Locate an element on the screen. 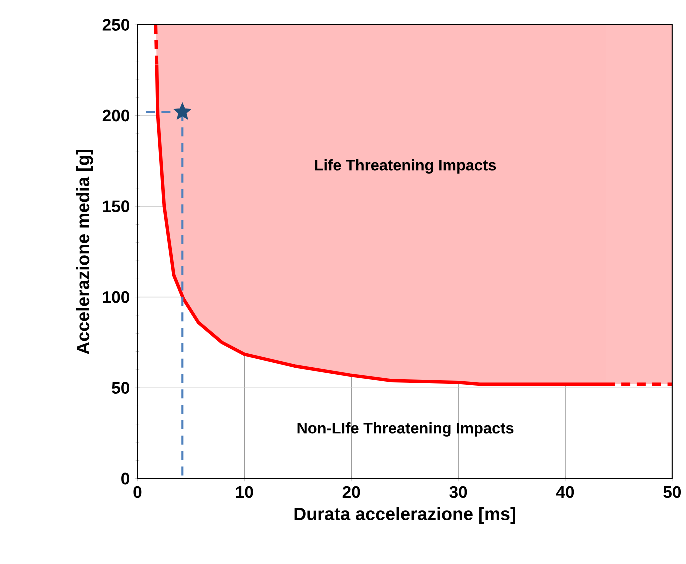 This screenshot has width=686, height=564. y-tick-label: 250 is located at coordinates (116, 25).